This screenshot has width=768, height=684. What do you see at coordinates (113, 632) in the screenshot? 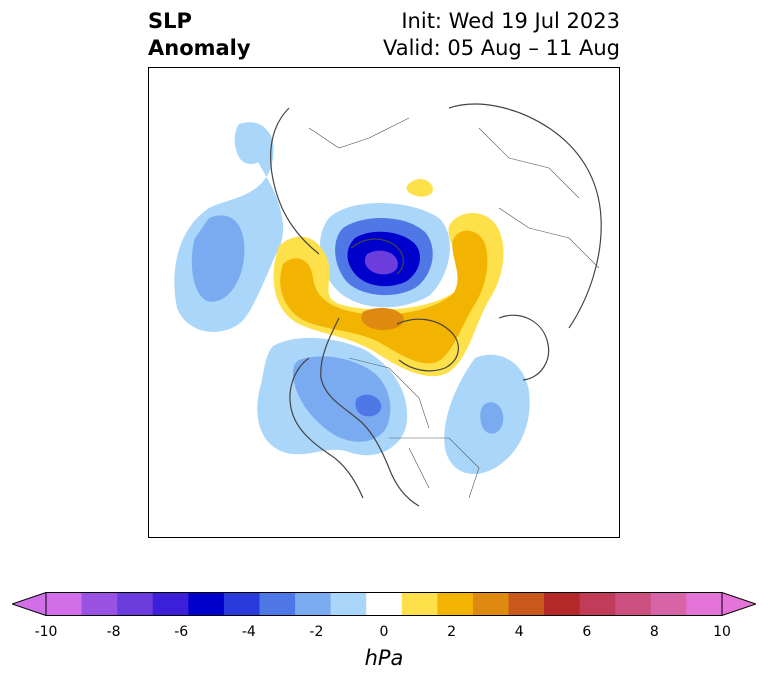
I see `colorbar-tick-label: -8` at bounding box center [113, 632].